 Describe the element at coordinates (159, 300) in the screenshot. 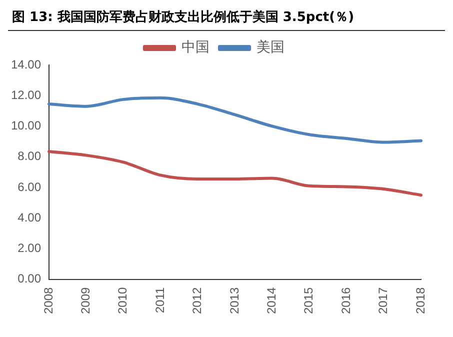

I see `x-tick-label: 2011` at that location.